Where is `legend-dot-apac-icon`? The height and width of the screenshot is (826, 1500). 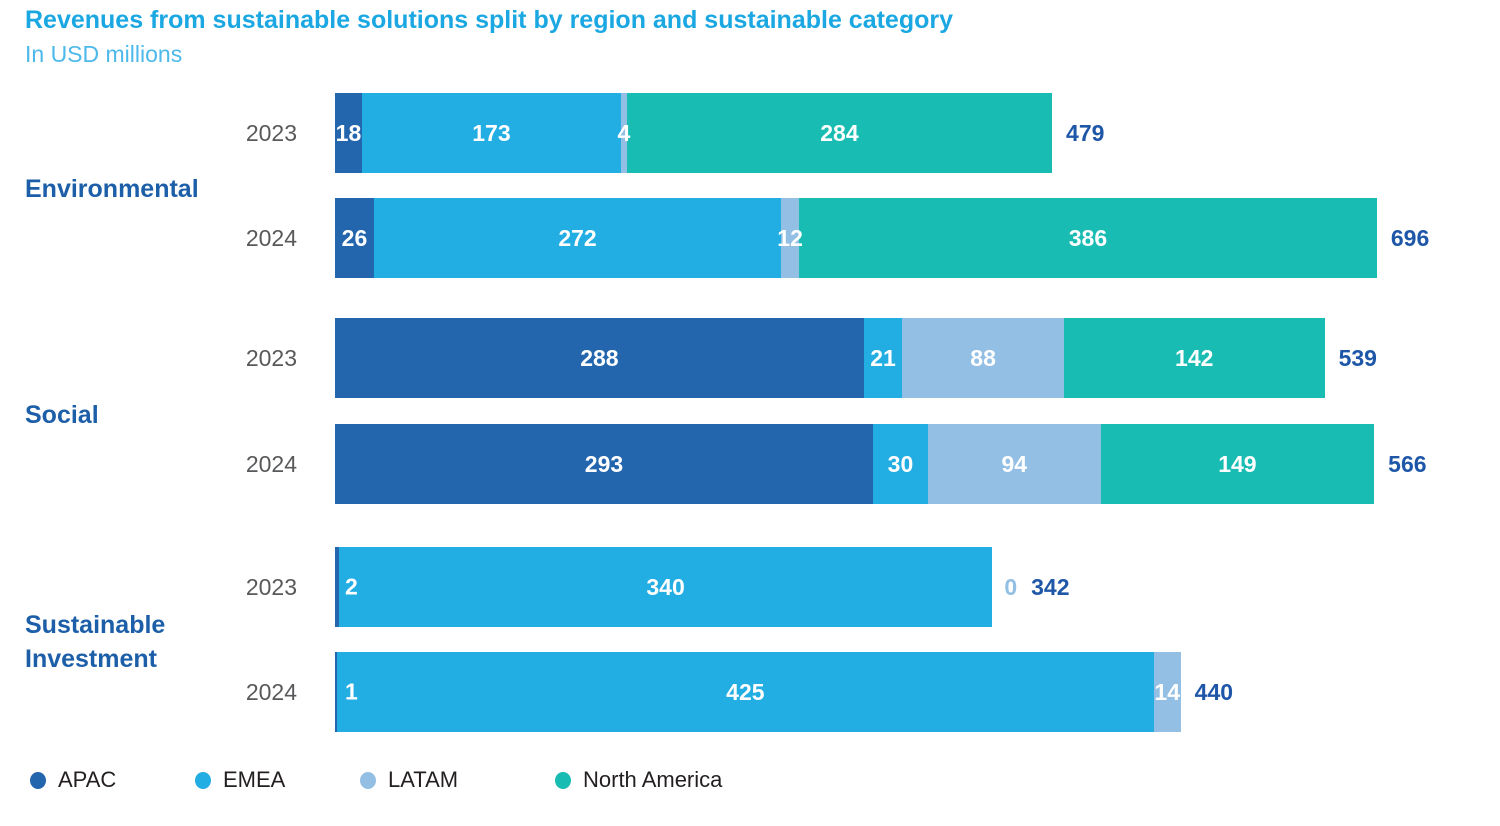
legend-dot-apac-icon is located at coordinates (38, 780).